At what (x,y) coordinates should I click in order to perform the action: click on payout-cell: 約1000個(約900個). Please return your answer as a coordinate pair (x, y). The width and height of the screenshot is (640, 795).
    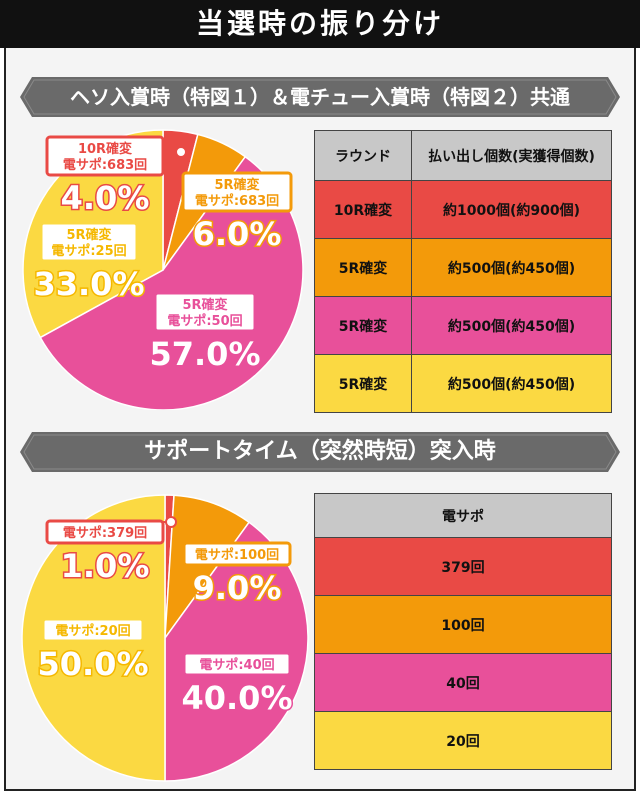
    Looking at the image, I should click on (511, 209).